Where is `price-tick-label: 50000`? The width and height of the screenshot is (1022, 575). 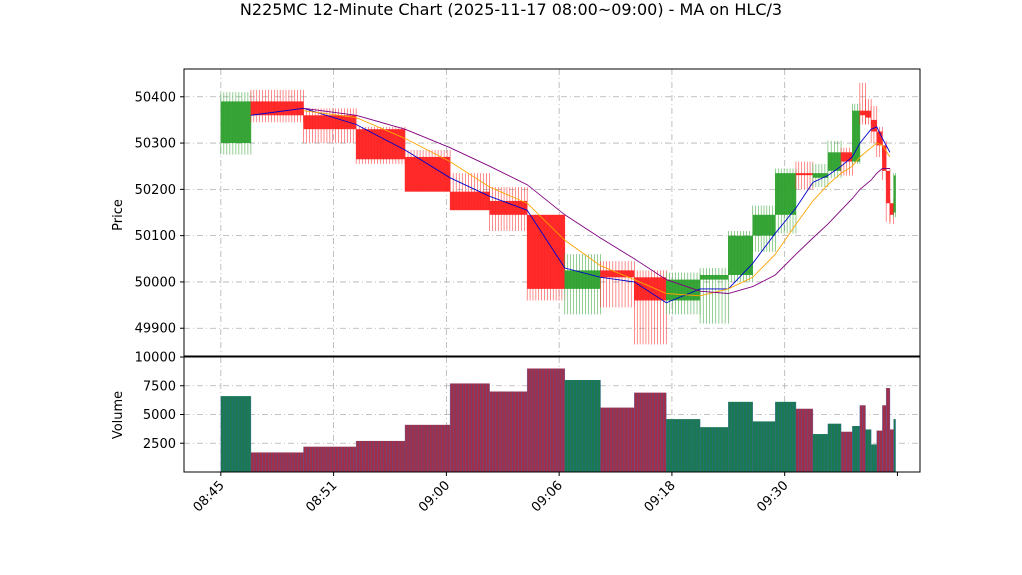
price-tick-label: 50000 is located at coordinates (155, 282).